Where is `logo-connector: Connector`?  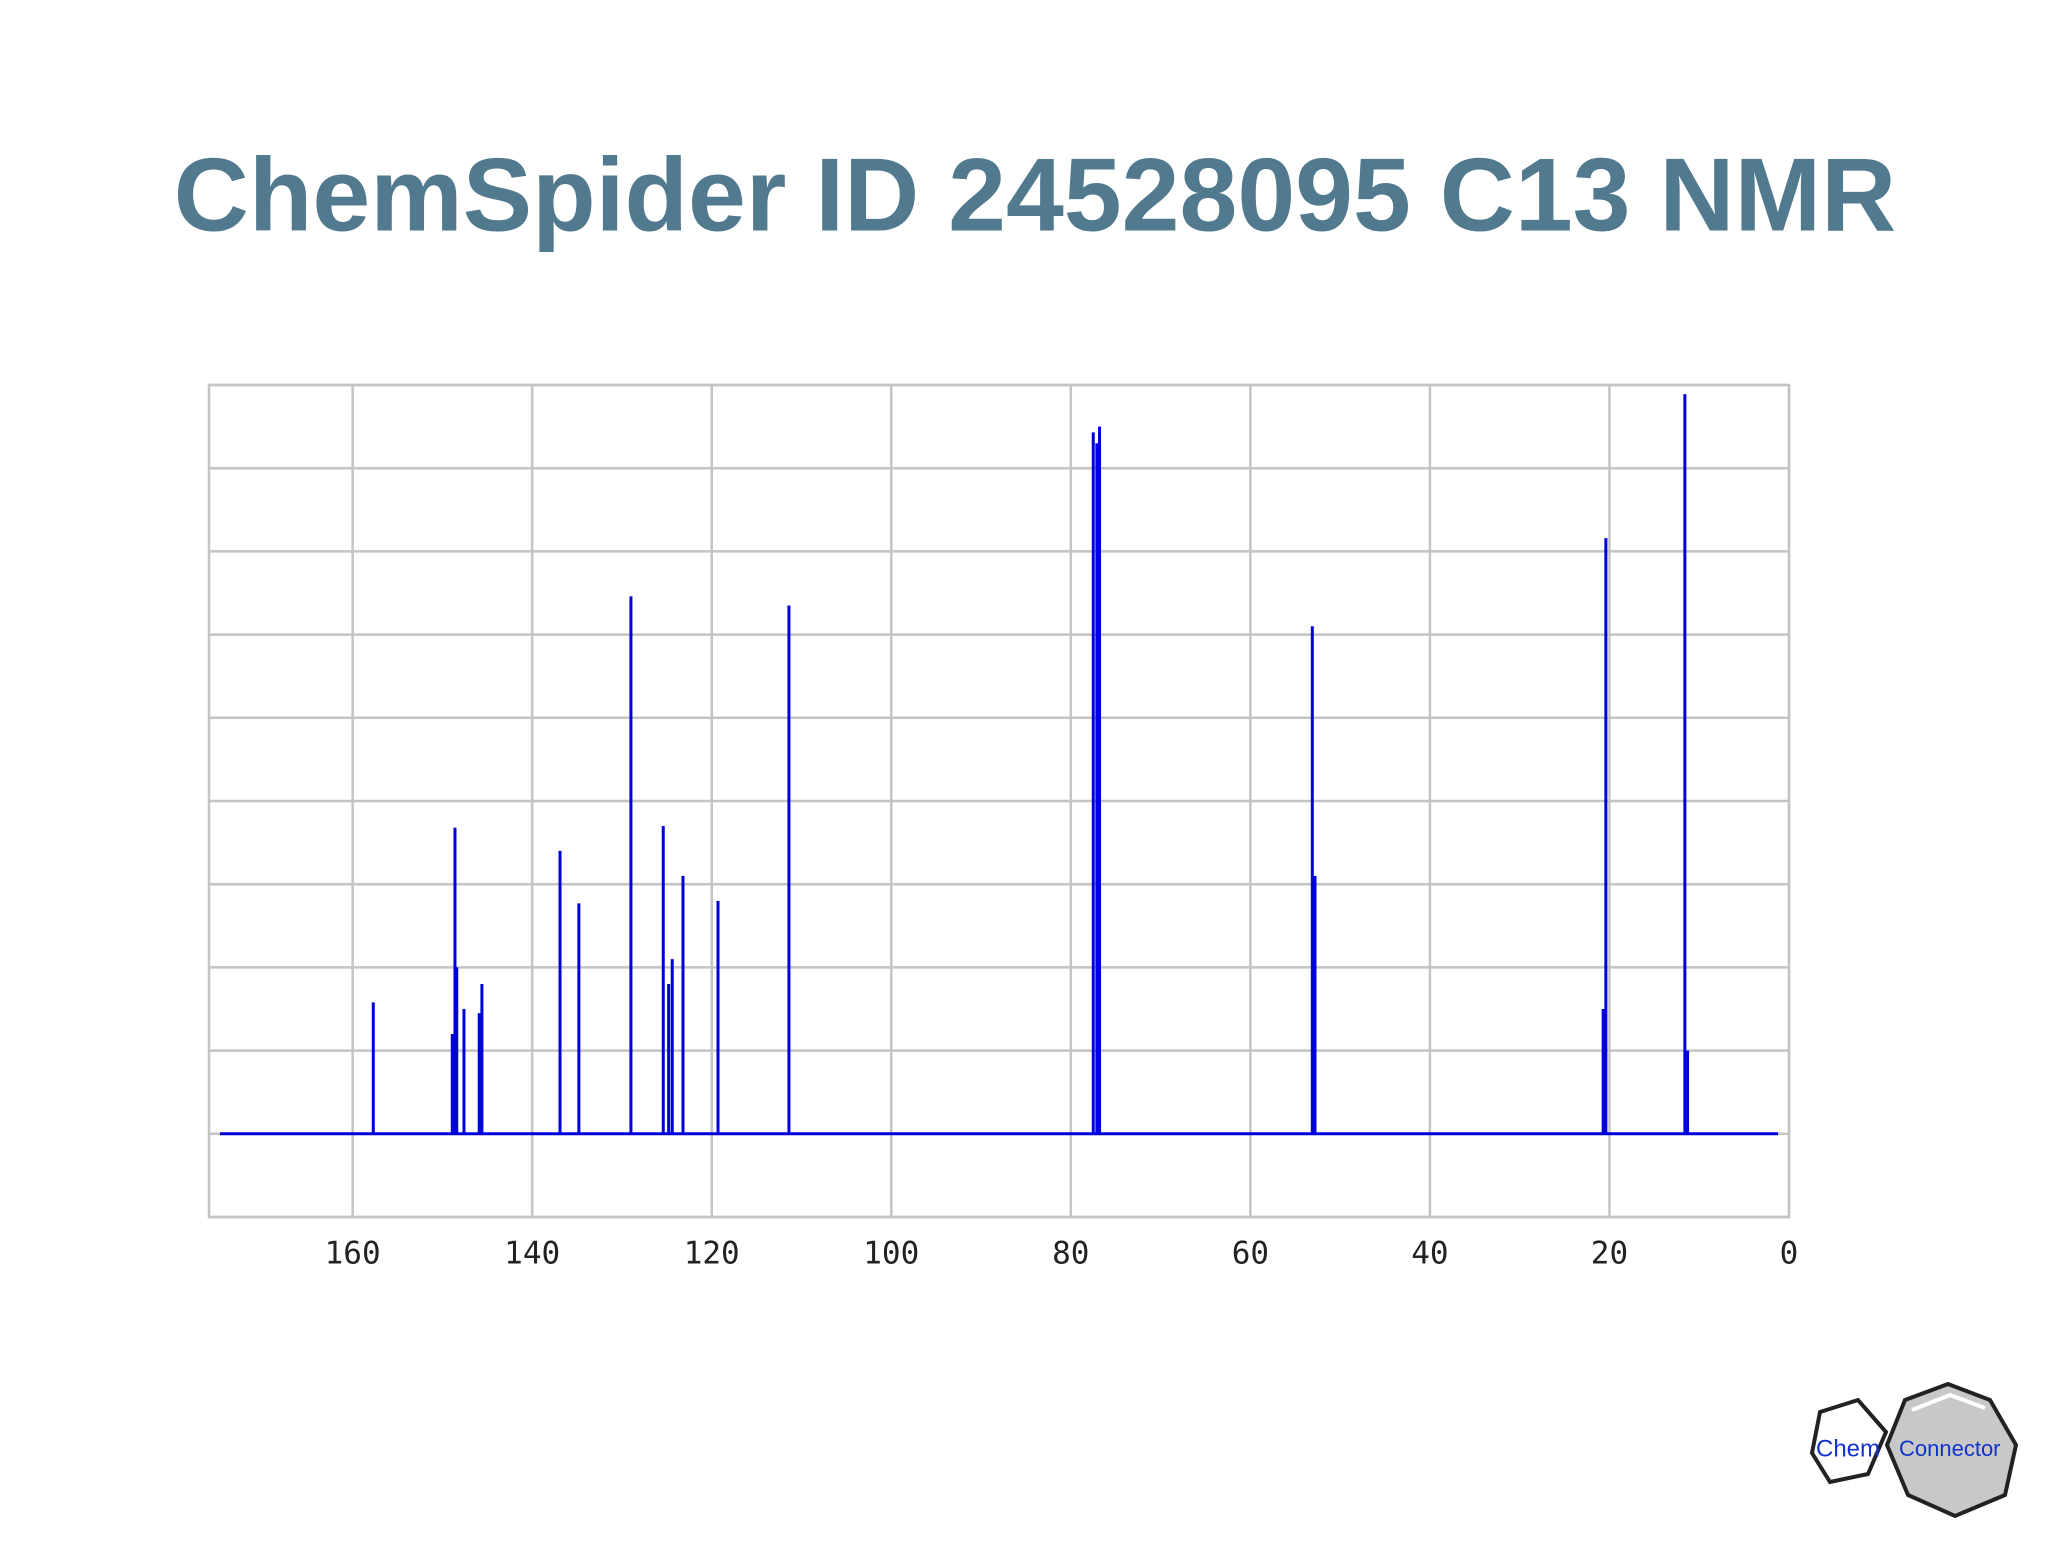 logo-connector: Connector is located at coordinates (1950, 1448).